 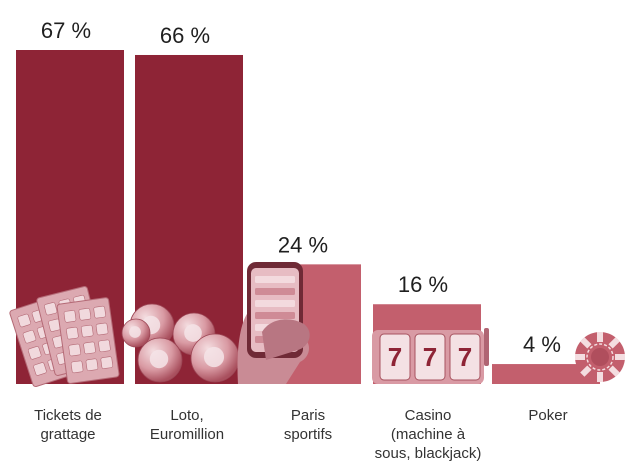 I want to click on value-label-0: 67 %, so click(x=66, y=30).